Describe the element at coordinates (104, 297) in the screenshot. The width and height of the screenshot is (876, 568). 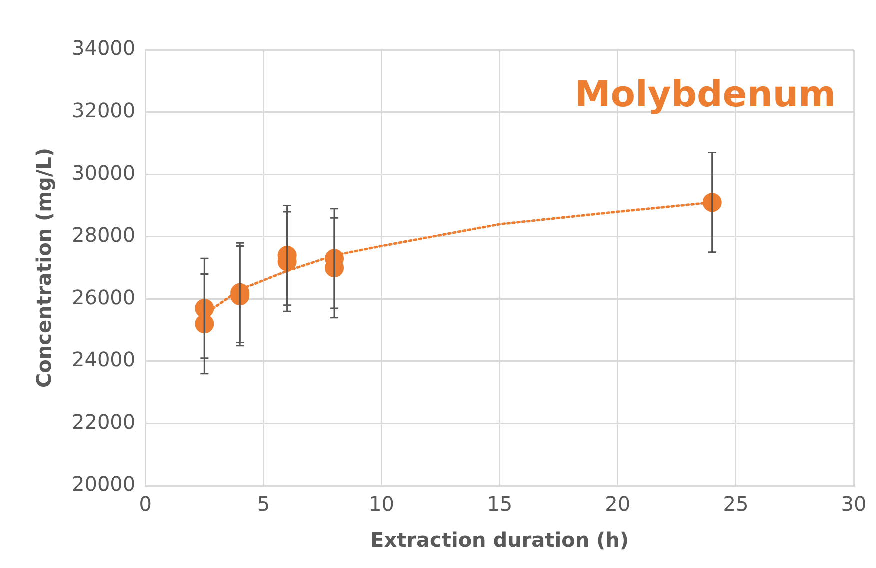
I see `y-tick-label: 26000` at that location.